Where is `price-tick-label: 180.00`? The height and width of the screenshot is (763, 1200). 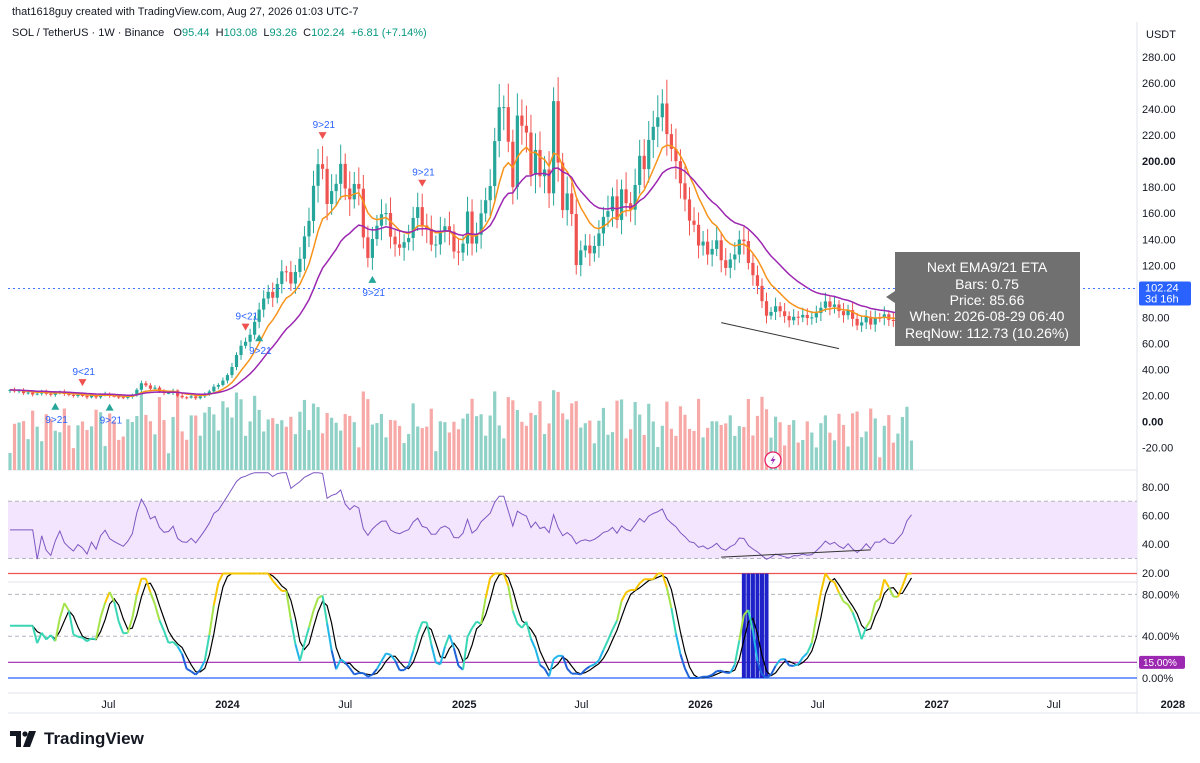
price-tick-label: 180.00 is located at coordinates (1159, 188).